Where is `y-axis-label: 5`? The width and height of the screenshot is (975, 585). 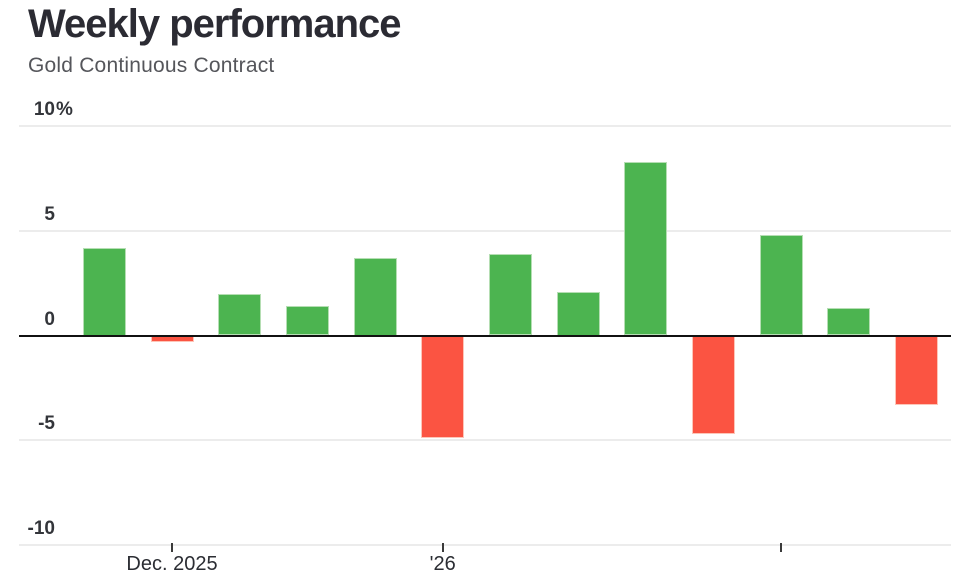 y-axis-label: 5 is located at coordinates (27, 215).